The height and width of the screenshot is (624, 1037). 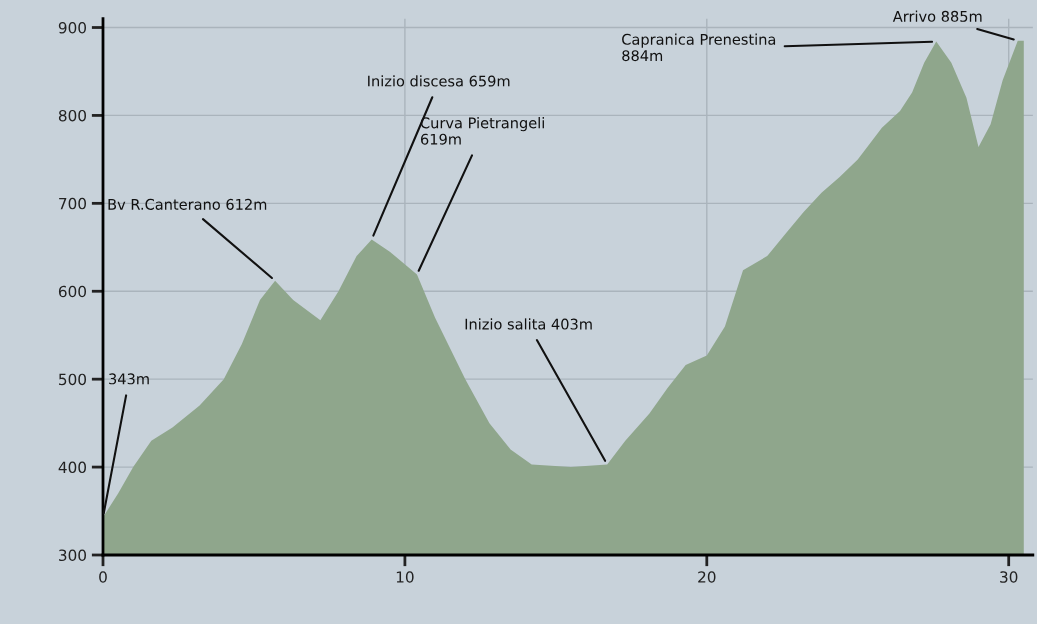 What do you see at coordinates (937, 16) in the screenshot?
I see `annotation: Arrivo 885m` at bounding box center [937, 16].